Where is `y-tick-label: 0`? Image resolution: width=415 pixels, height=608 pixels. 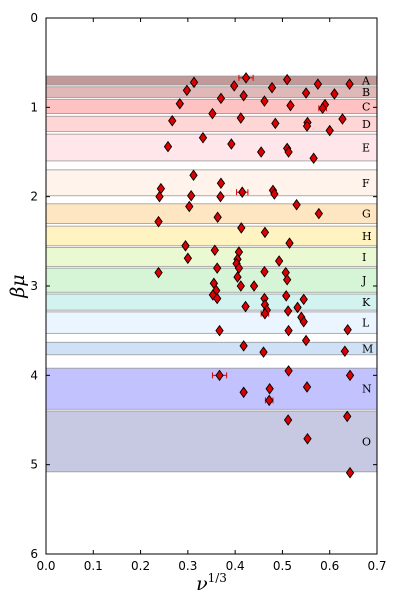
y-tick-label: 0 is located at coordinates (34, 18).